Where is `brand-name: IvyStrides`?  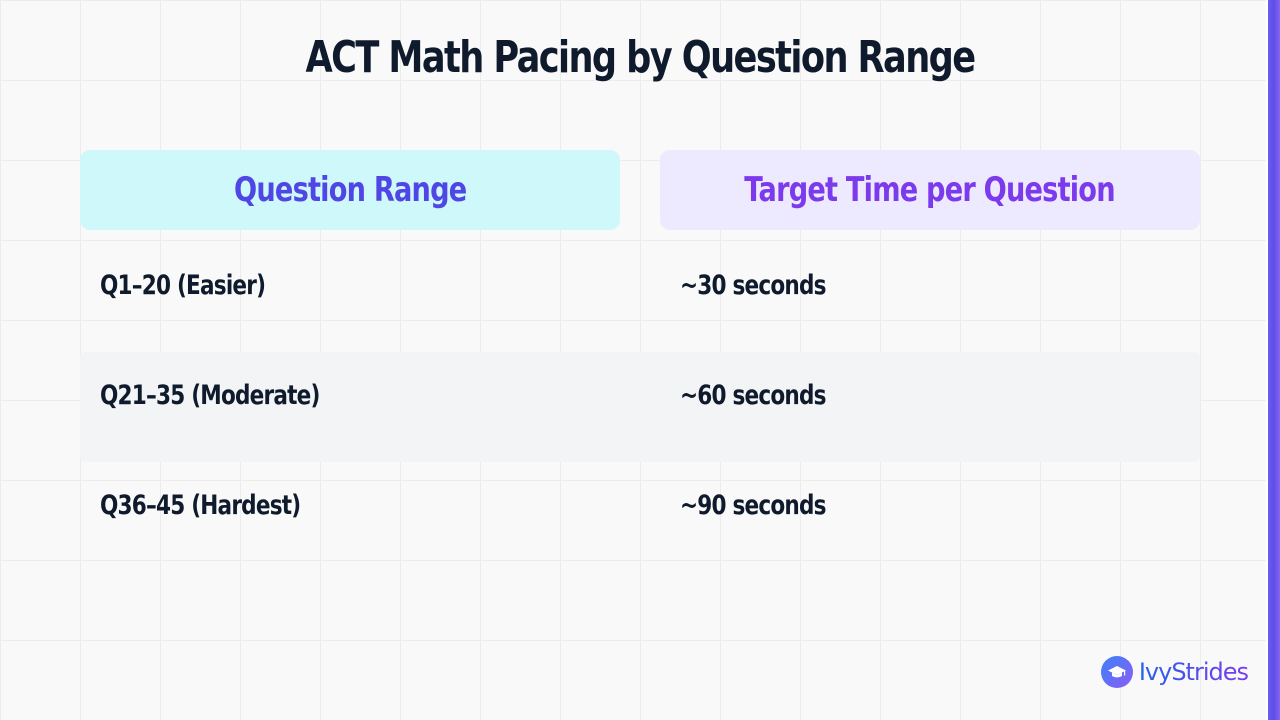 brand-name: IvyStrides is located at coordinates (1193, 672).